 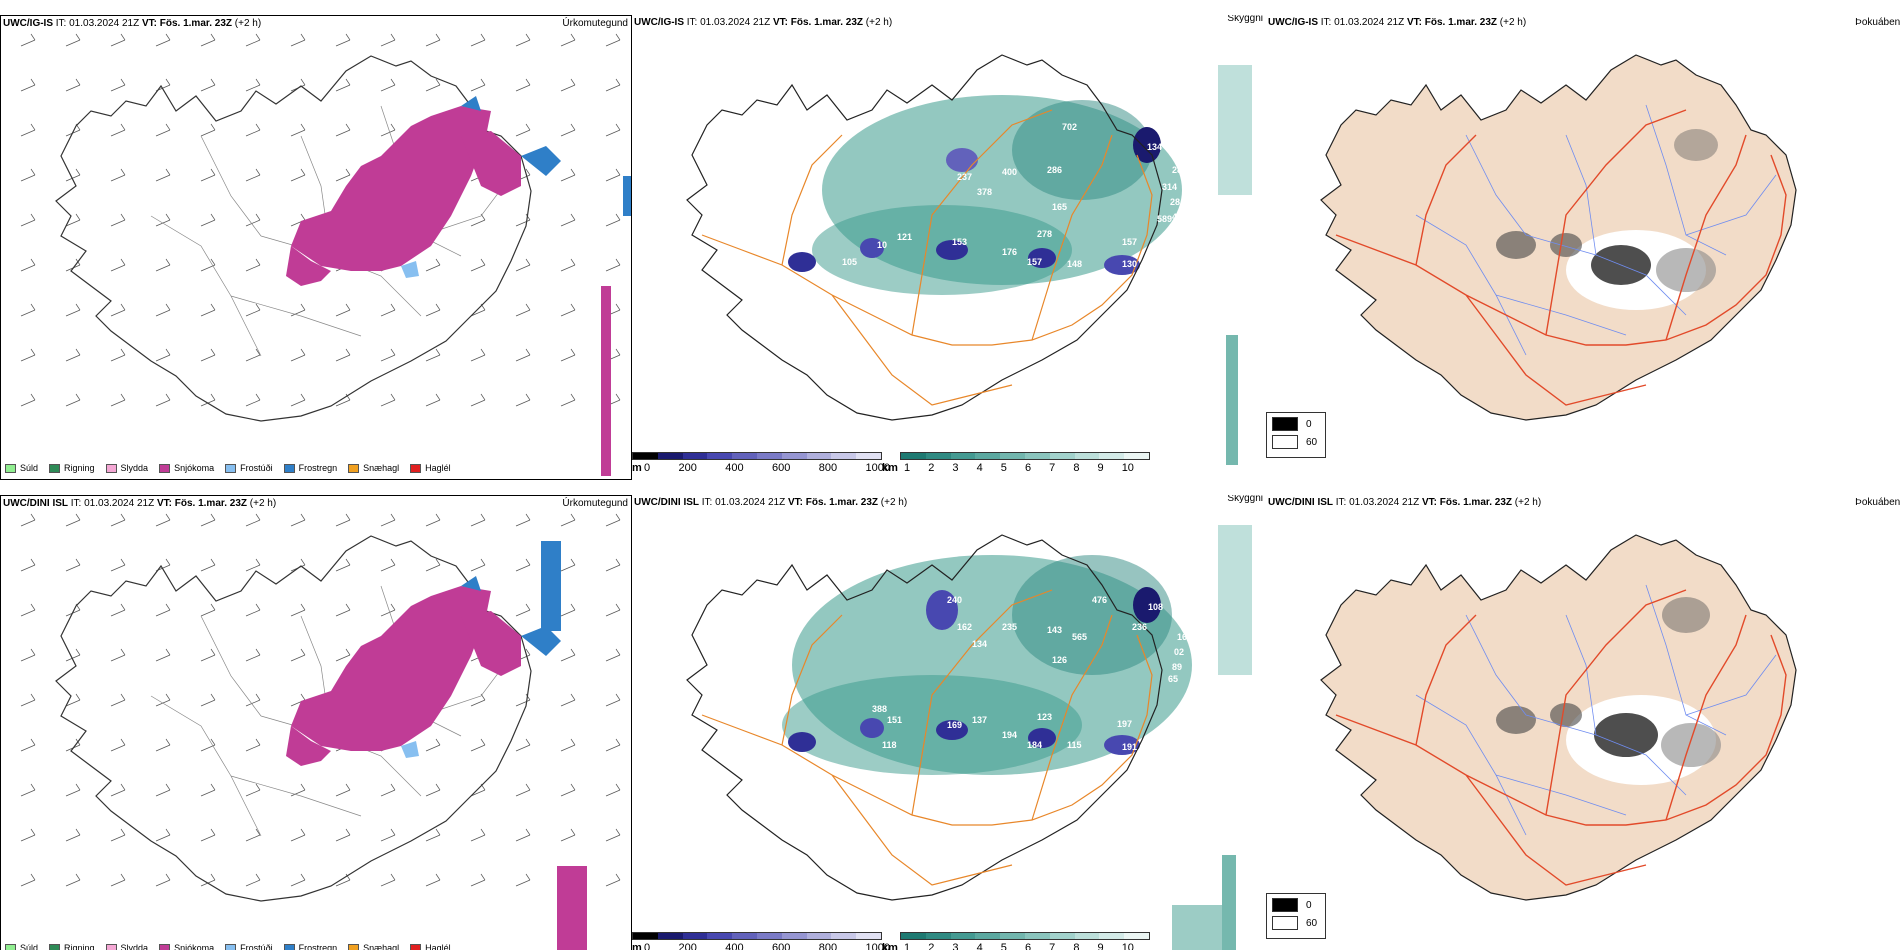 What do you see at coordinates (1184, 637) in the screenshot?
I see `ceiling-label: 169` at bounding box center [1184, 637].